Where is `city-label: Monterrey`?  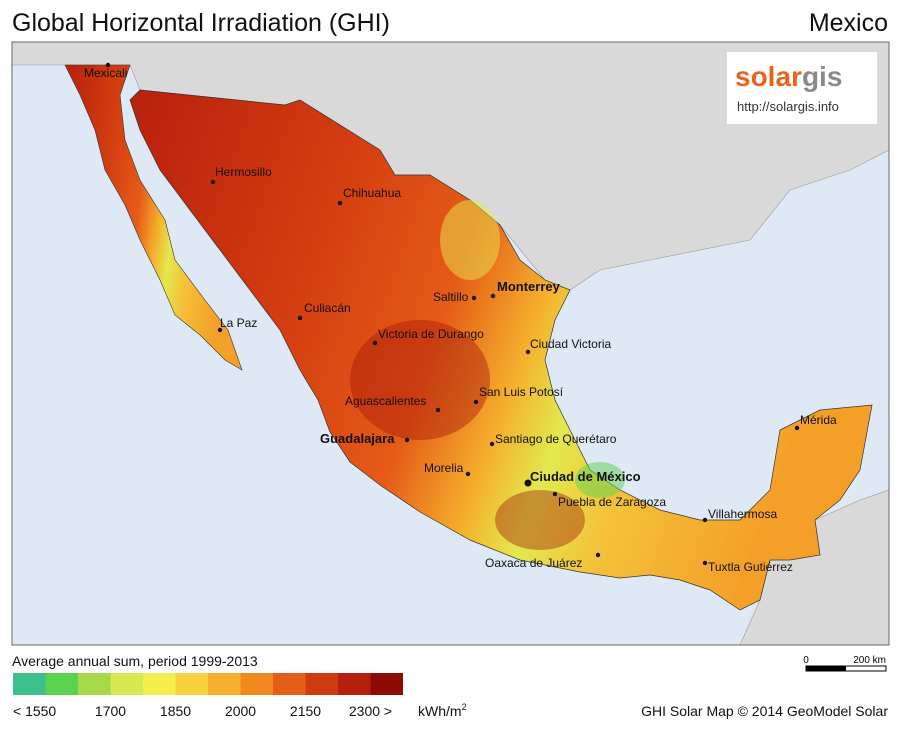 city-label: Monterrey is located at coordinates (529, 286).